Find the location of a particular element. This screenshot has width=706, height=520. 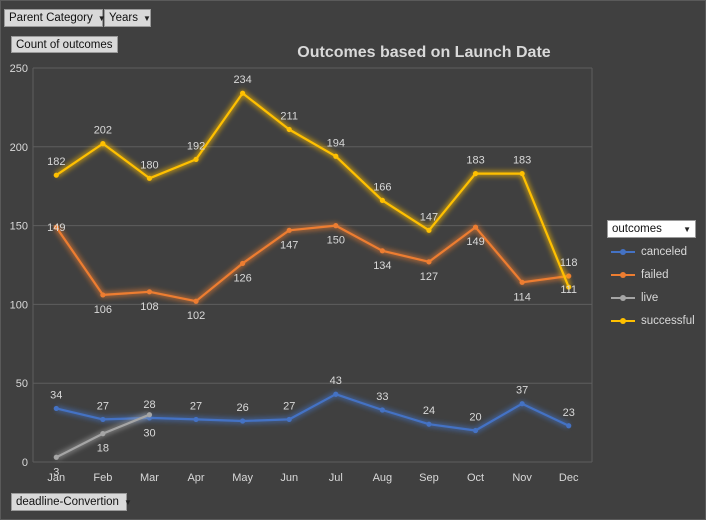

data-label-canceled: 20 is located at coordinates (475, 417).